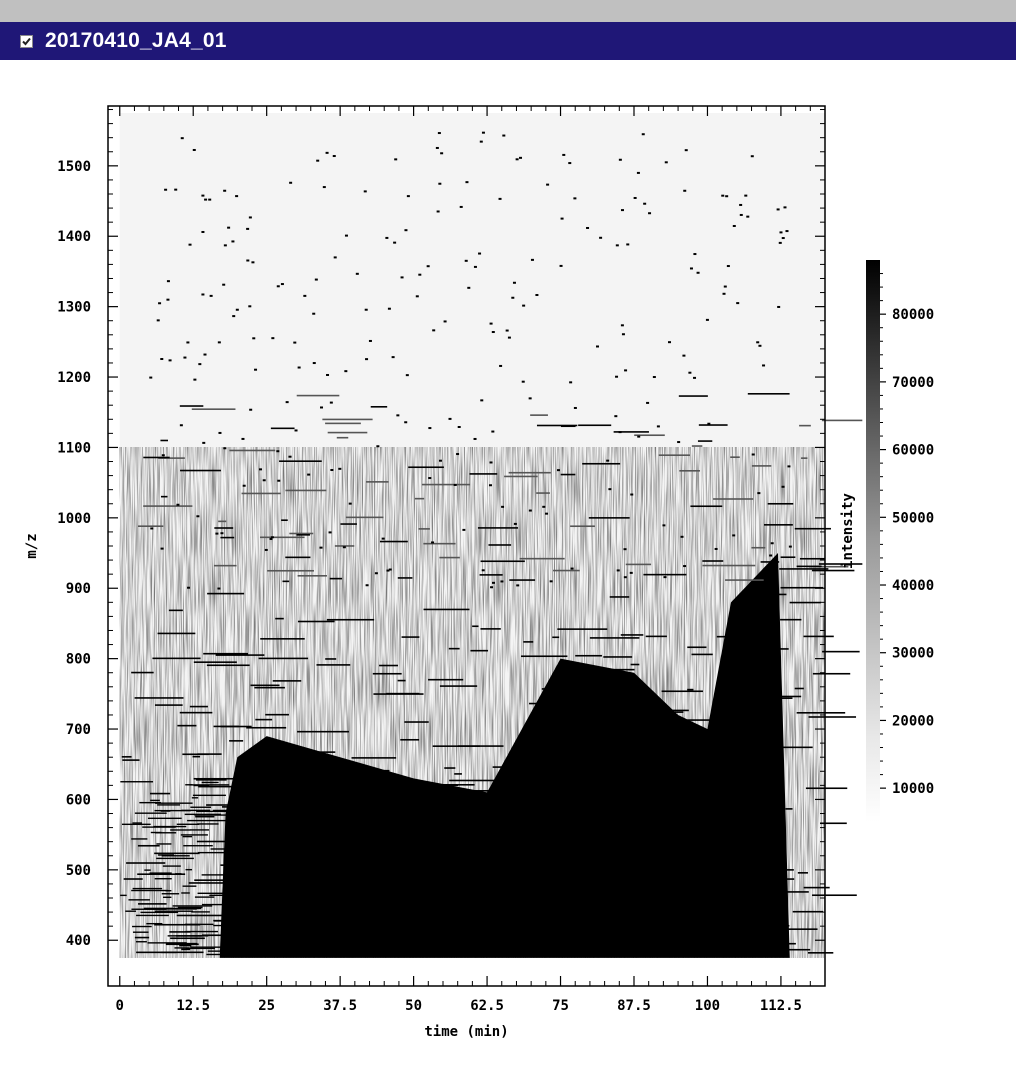 The width and height of the screenshot is (1016, 1078). Describe the element at coordinates (74, 237) in the screenshot. I see `y-tick-label: 1400` at that location.